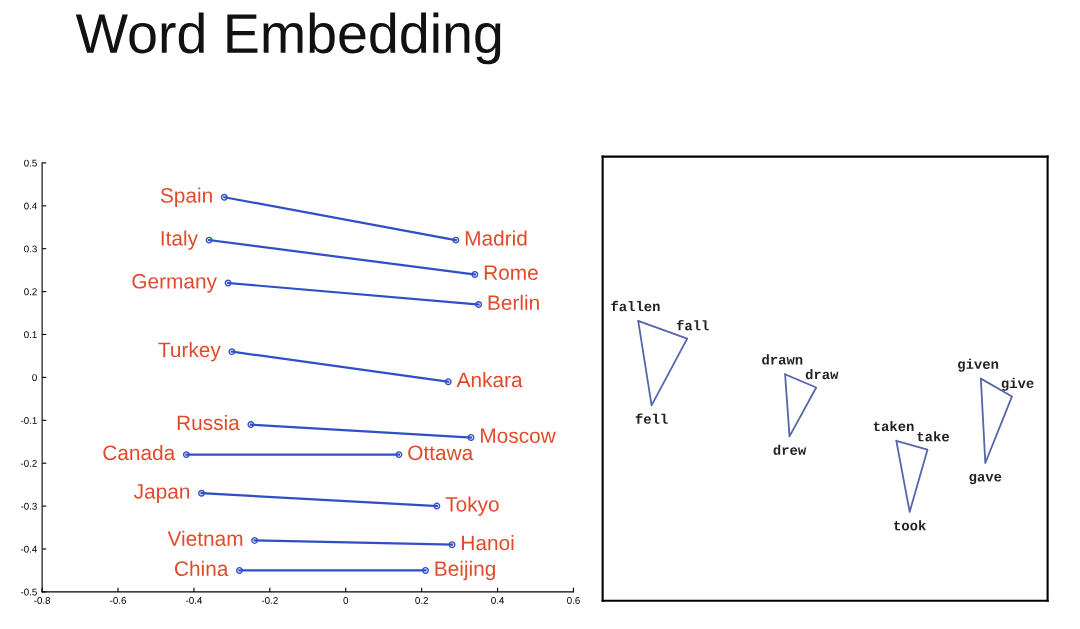 The image size is (1080, 629). What do you see at coordinates (421, 600) in the screenshot?
I see `x-tick-label: 0.2` at bounding box center [421, 600].